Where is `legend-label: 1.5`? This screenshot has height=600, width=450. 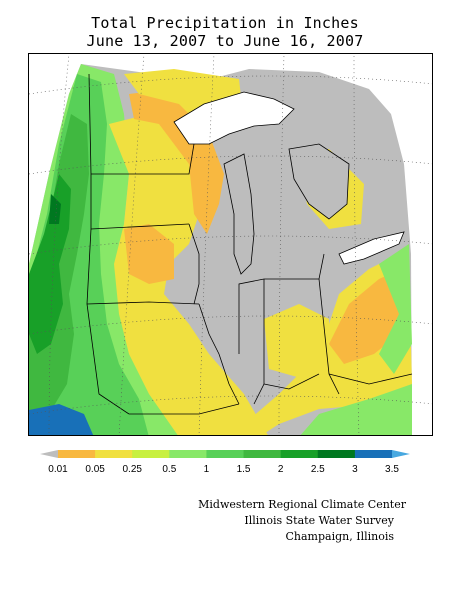
legend-label: 1.5 is located at coordinates (243, 469).